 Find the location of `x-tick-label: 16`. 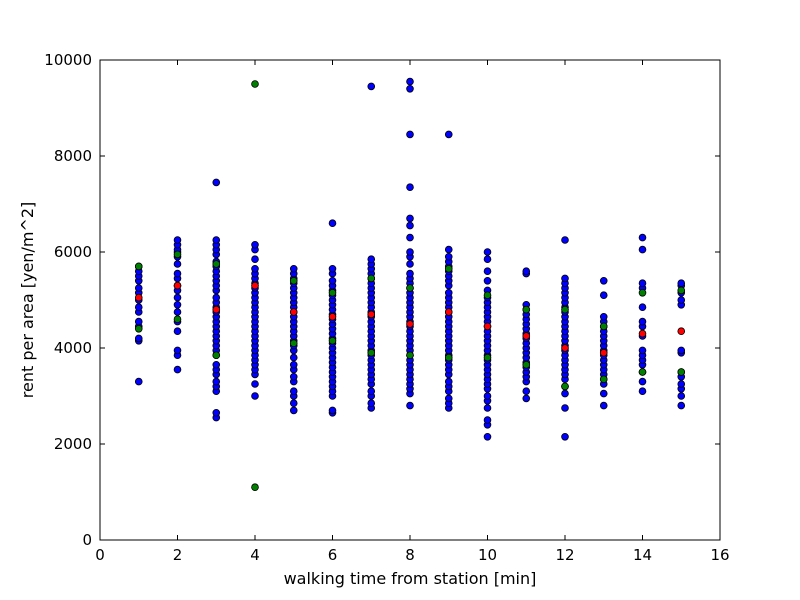

x-tick-label: 16 is located at coordinates (719, 555).